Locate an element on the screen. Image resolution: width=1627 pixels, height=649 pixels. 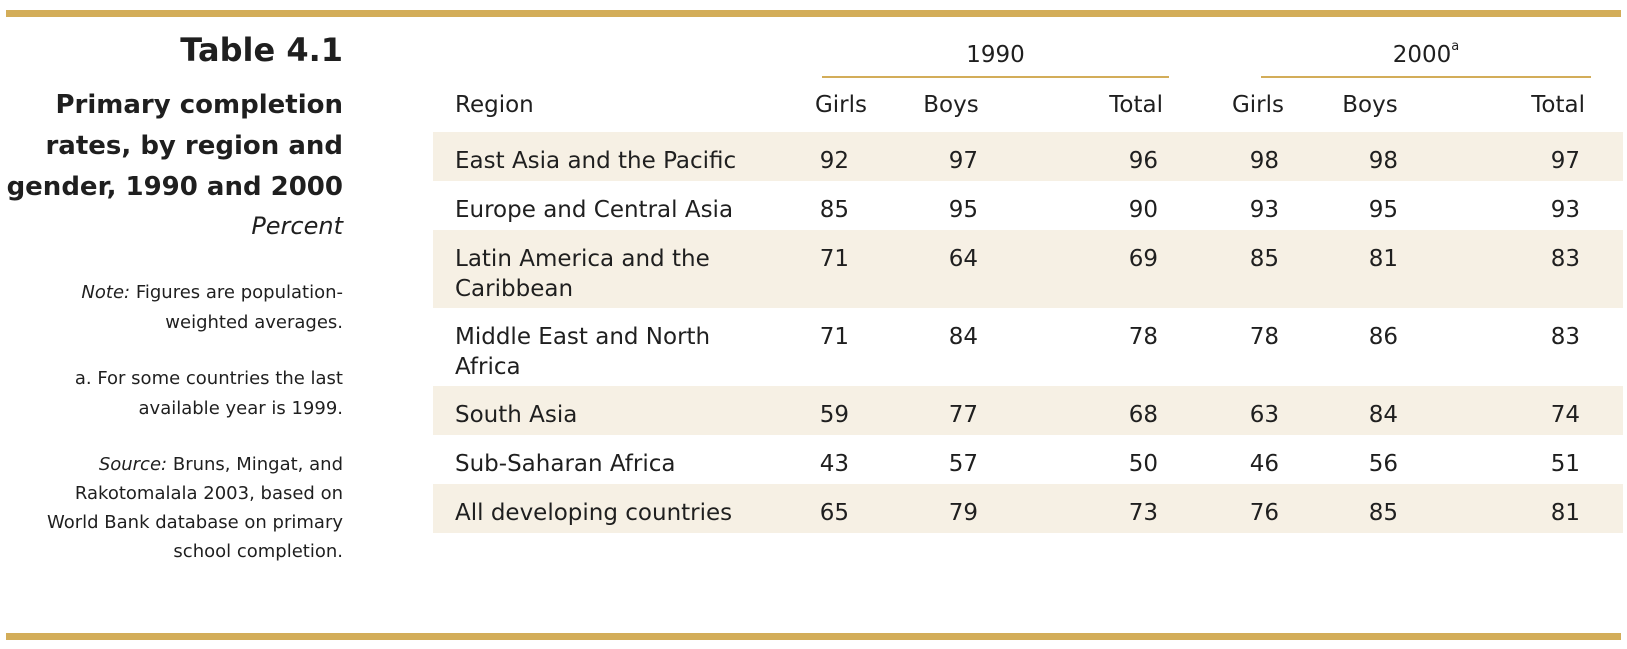
footnote-line: available year is 1999. is located at coordinates (240, 408).